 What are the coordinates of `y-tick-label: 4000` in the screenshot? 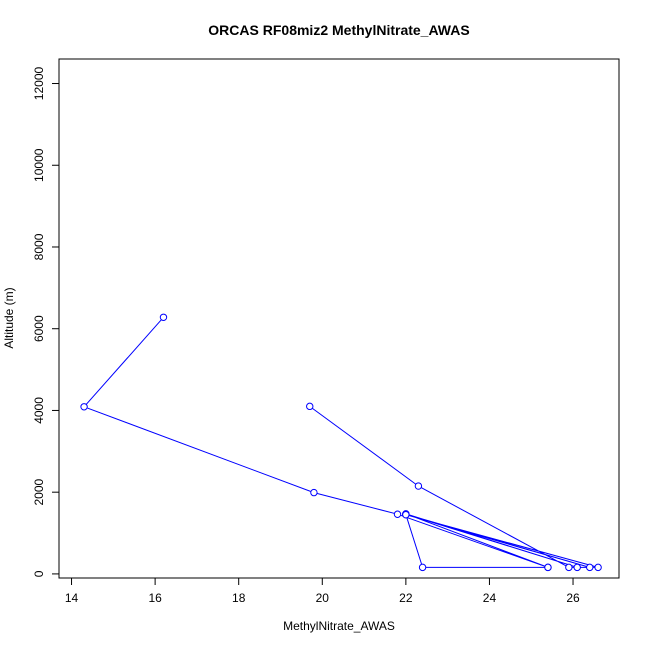 It's located at (39, 410).